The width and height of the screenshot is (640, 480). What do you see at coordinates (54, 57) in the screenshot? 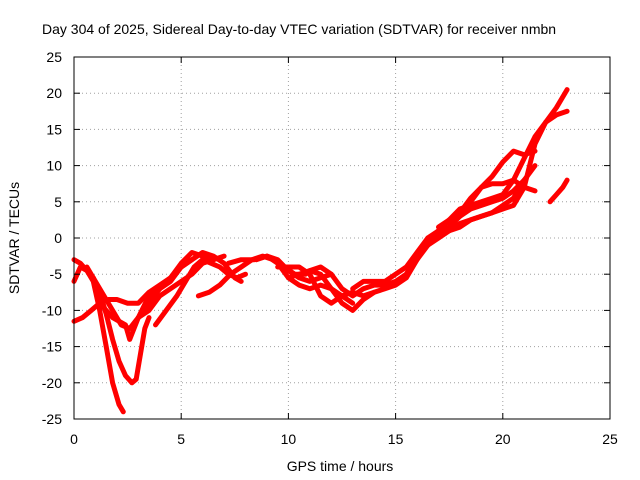
I see `y-tick-label: 25` at bounding box center [54, 57].